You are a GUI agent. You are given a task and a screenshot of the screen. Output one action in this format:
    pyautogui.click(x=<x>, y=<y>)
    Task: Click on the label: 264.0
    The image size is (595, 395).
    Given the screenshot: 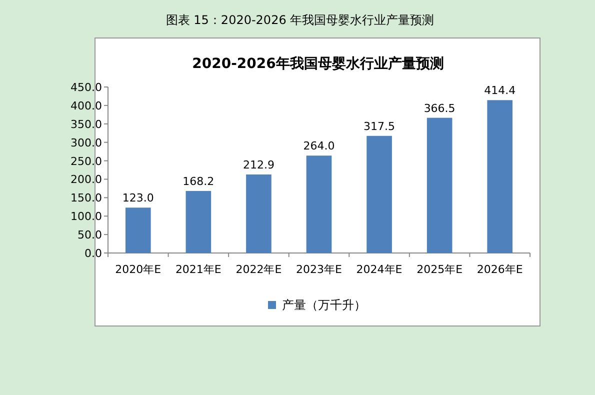 What is the action you would take?
    pyautogui.click(x=319, y=146)
    